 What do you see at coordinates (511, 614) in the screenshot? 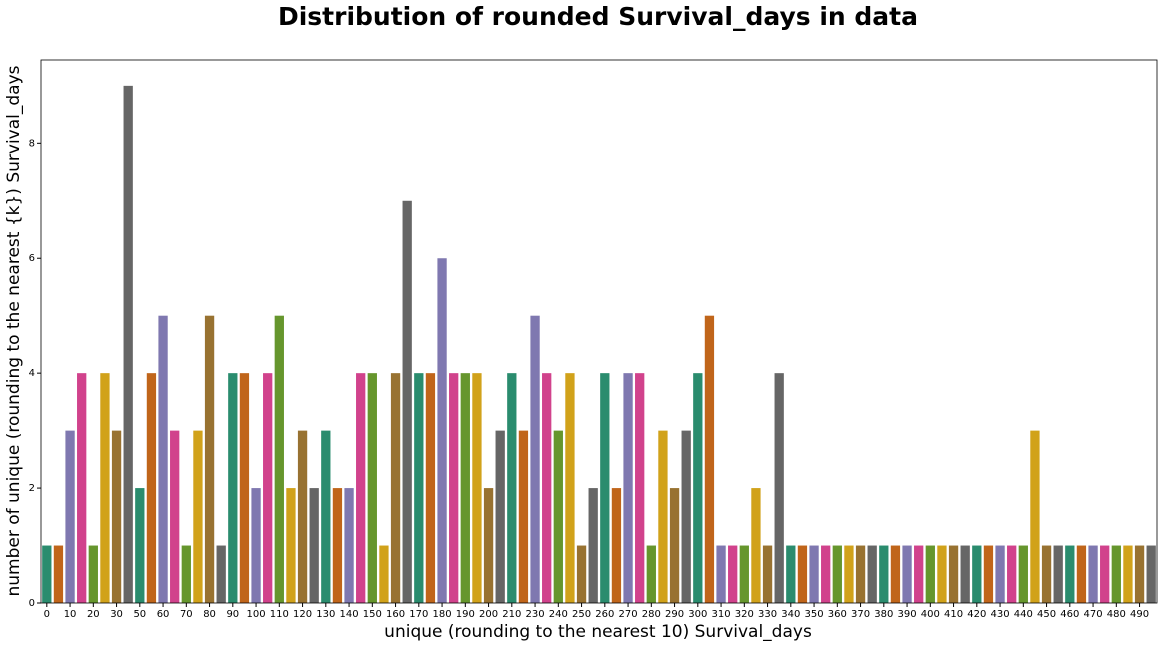
I see `x-tick-label: 210` at bounding box center [511, 614].